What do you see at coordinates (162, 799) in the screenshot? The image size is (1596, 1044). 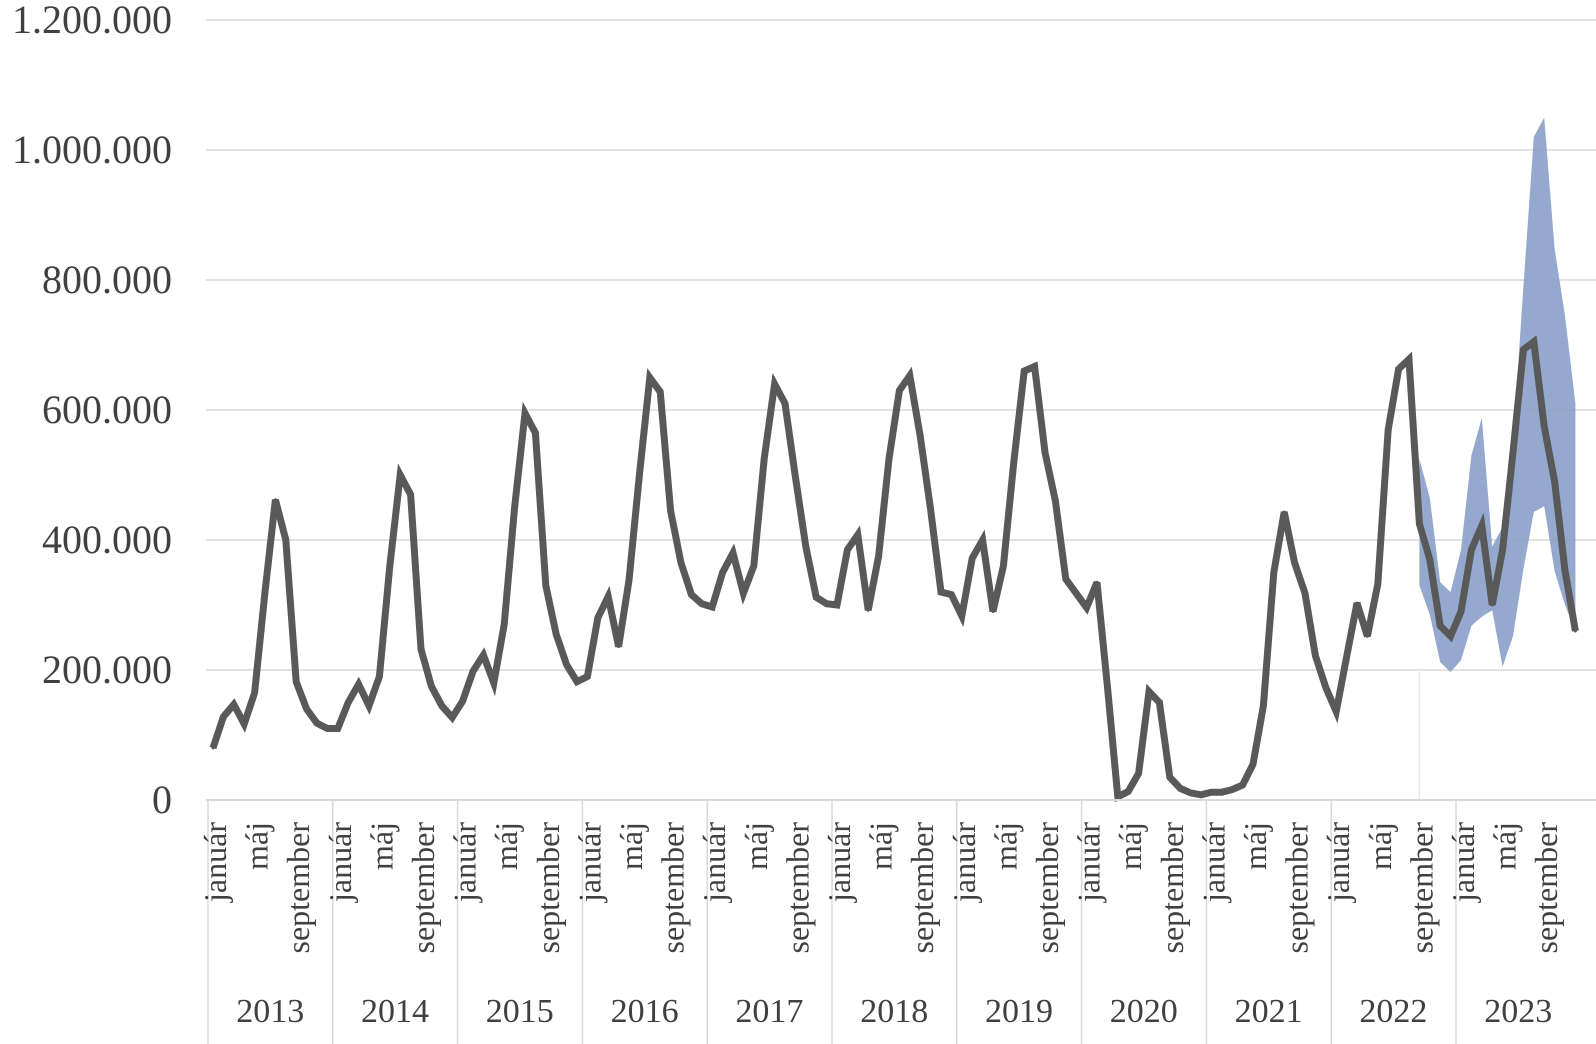 I see `y-tick-label: 0` at bounding box center [162, 799].